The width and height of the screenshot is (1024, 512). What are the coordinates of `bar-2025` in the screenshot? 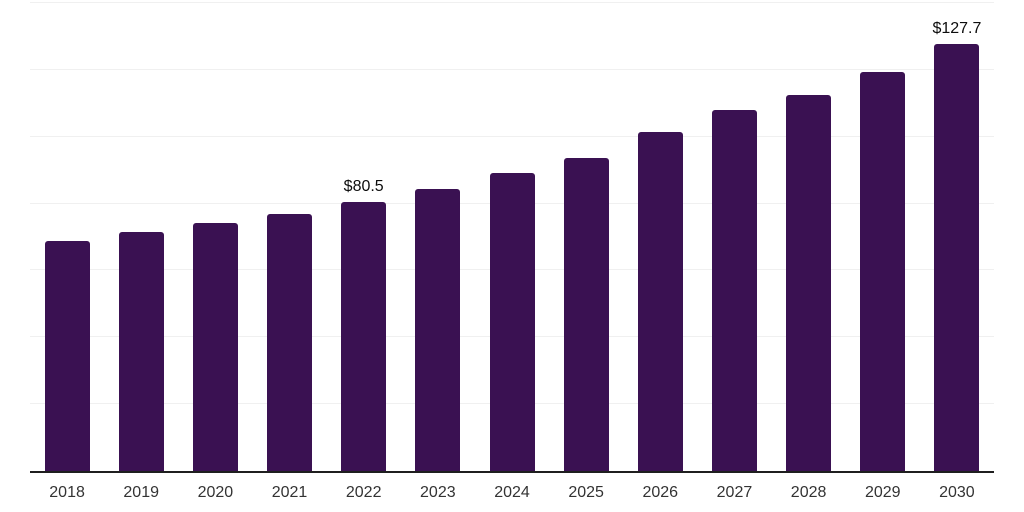 It's located at (586, 314).